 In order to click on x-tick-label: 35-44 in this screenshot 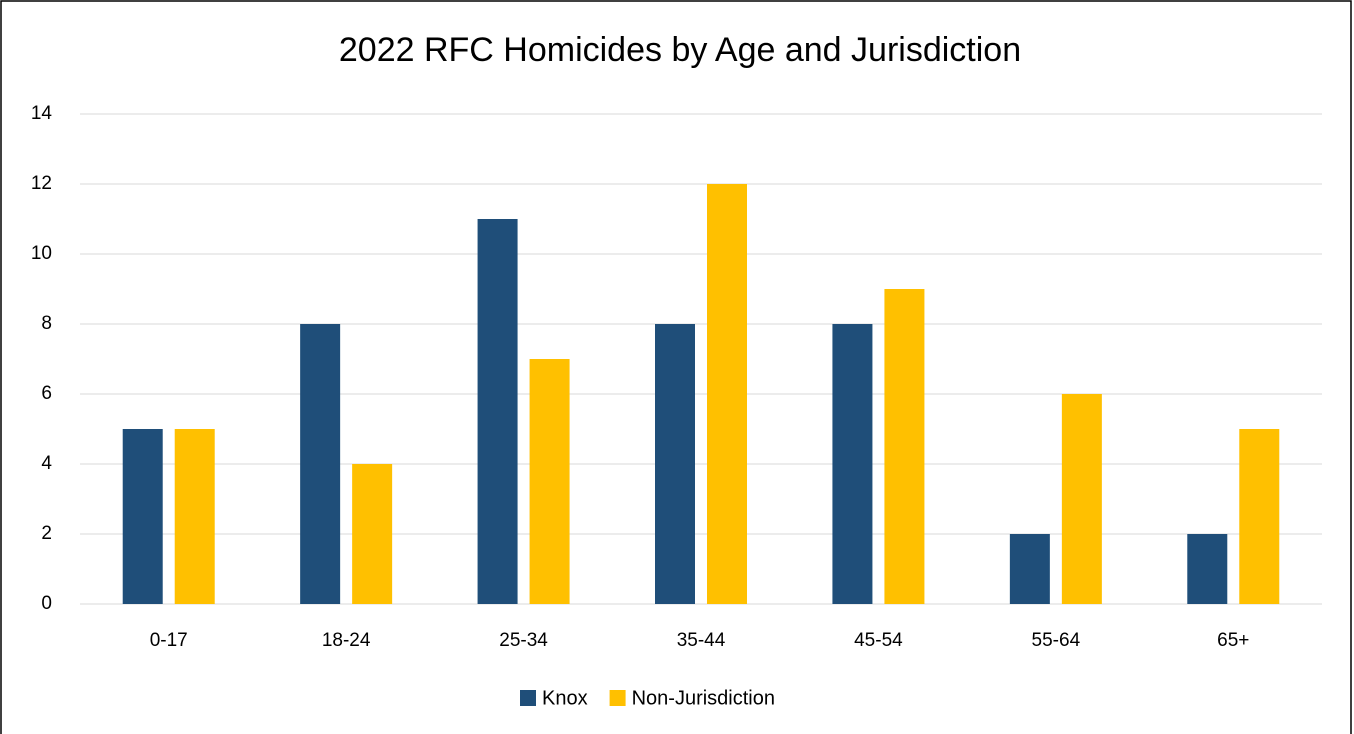, I will do `click(701, 640)`.